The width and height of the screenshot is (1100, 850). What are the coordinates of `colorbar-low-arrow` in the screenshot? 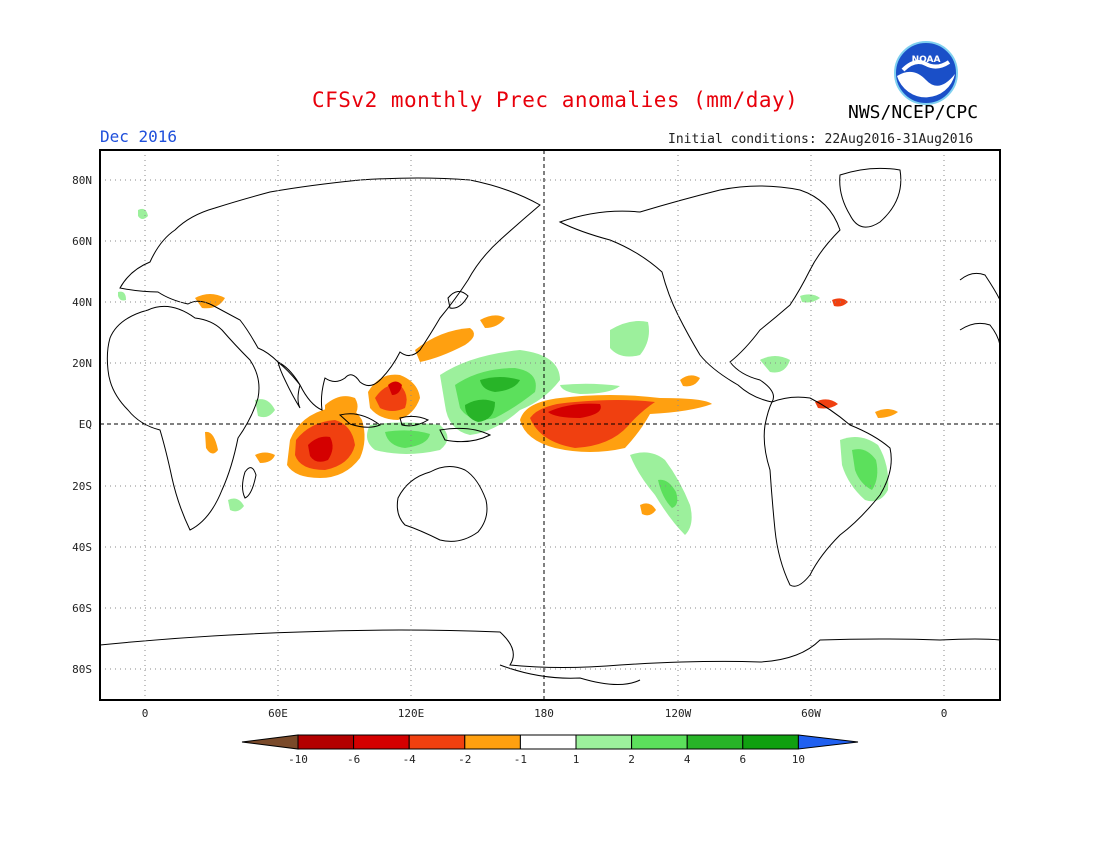 It's located at (270, 742).